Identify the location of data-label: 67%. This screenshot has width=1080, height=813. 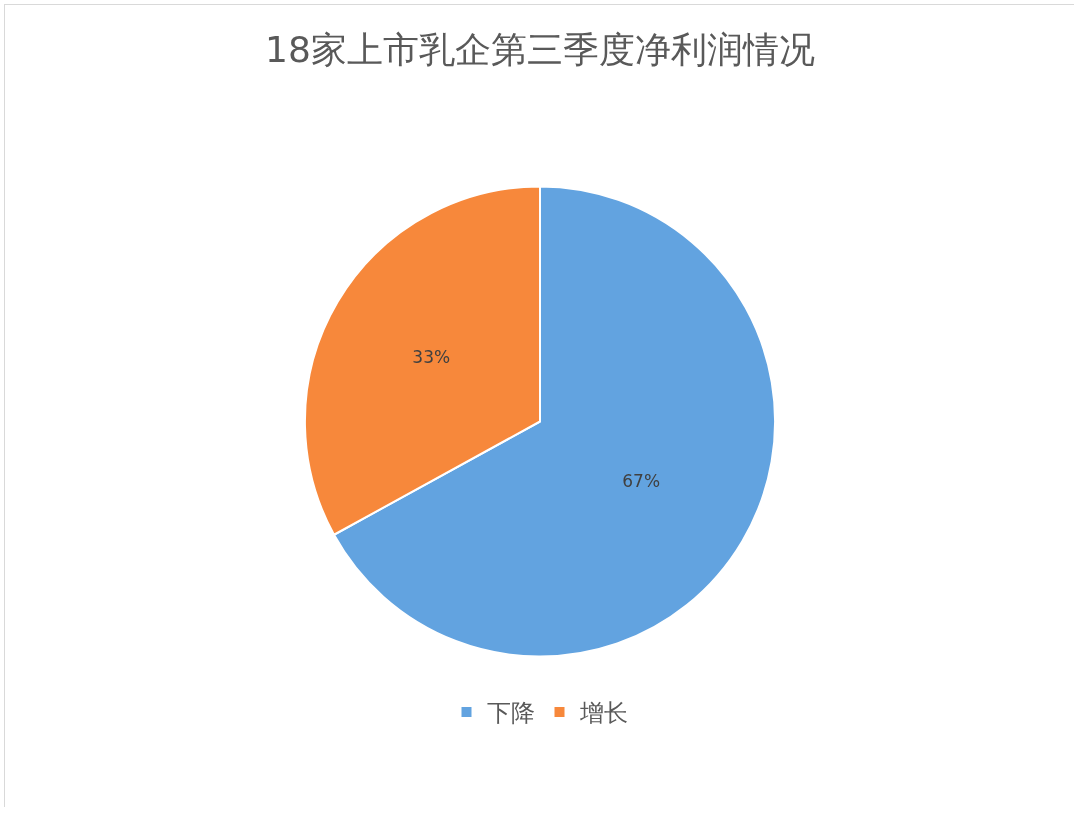
(641, 481).